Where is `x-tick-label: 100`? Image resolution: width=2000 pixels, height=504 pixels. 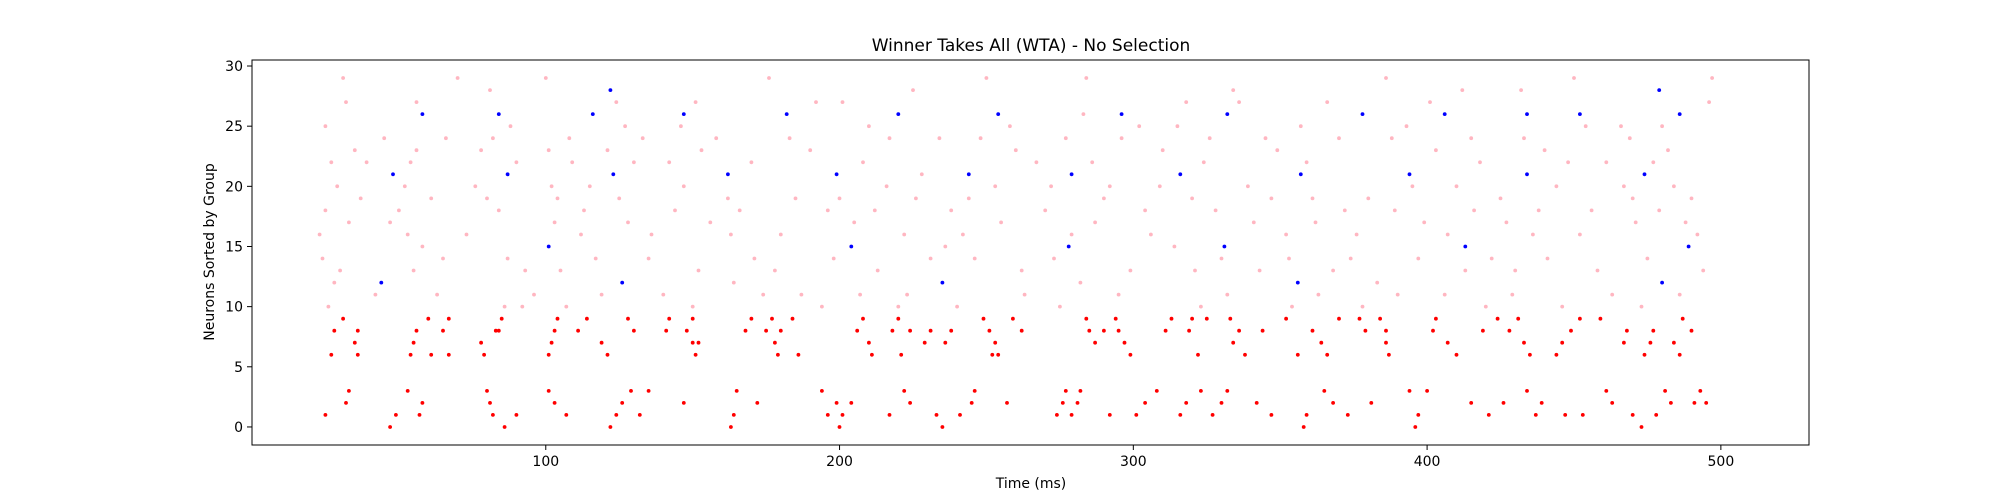
x-tick-label: 100 is located at coordinates (545, 462).